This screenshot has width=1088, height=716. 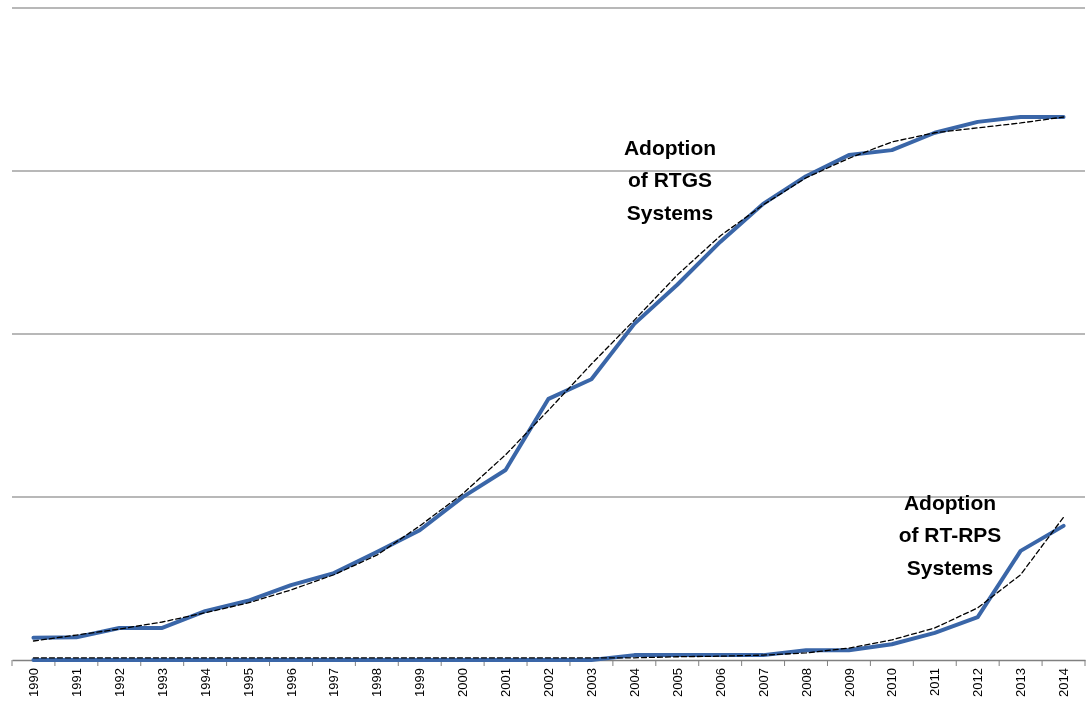 What do you see at coordinates (670, 179) in the screenshot?
I see `annotation: Adoption of RTGS Systems` at bounding box center [670, 179].